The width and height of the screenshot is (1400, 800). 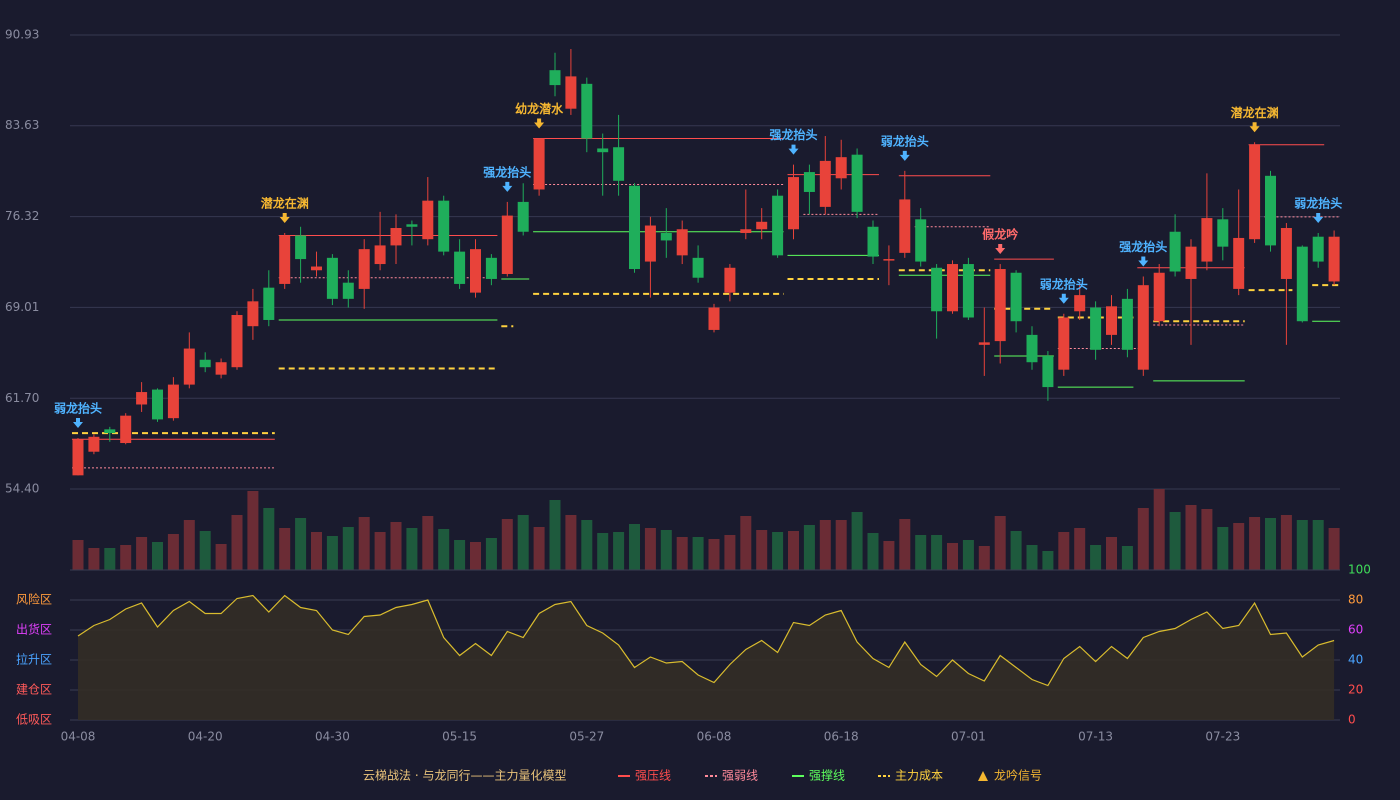 What do you see at coordinates (841, 737) in the screenshot?
I see `x-tick-label: 06-18` at bounding box center [841, 737].